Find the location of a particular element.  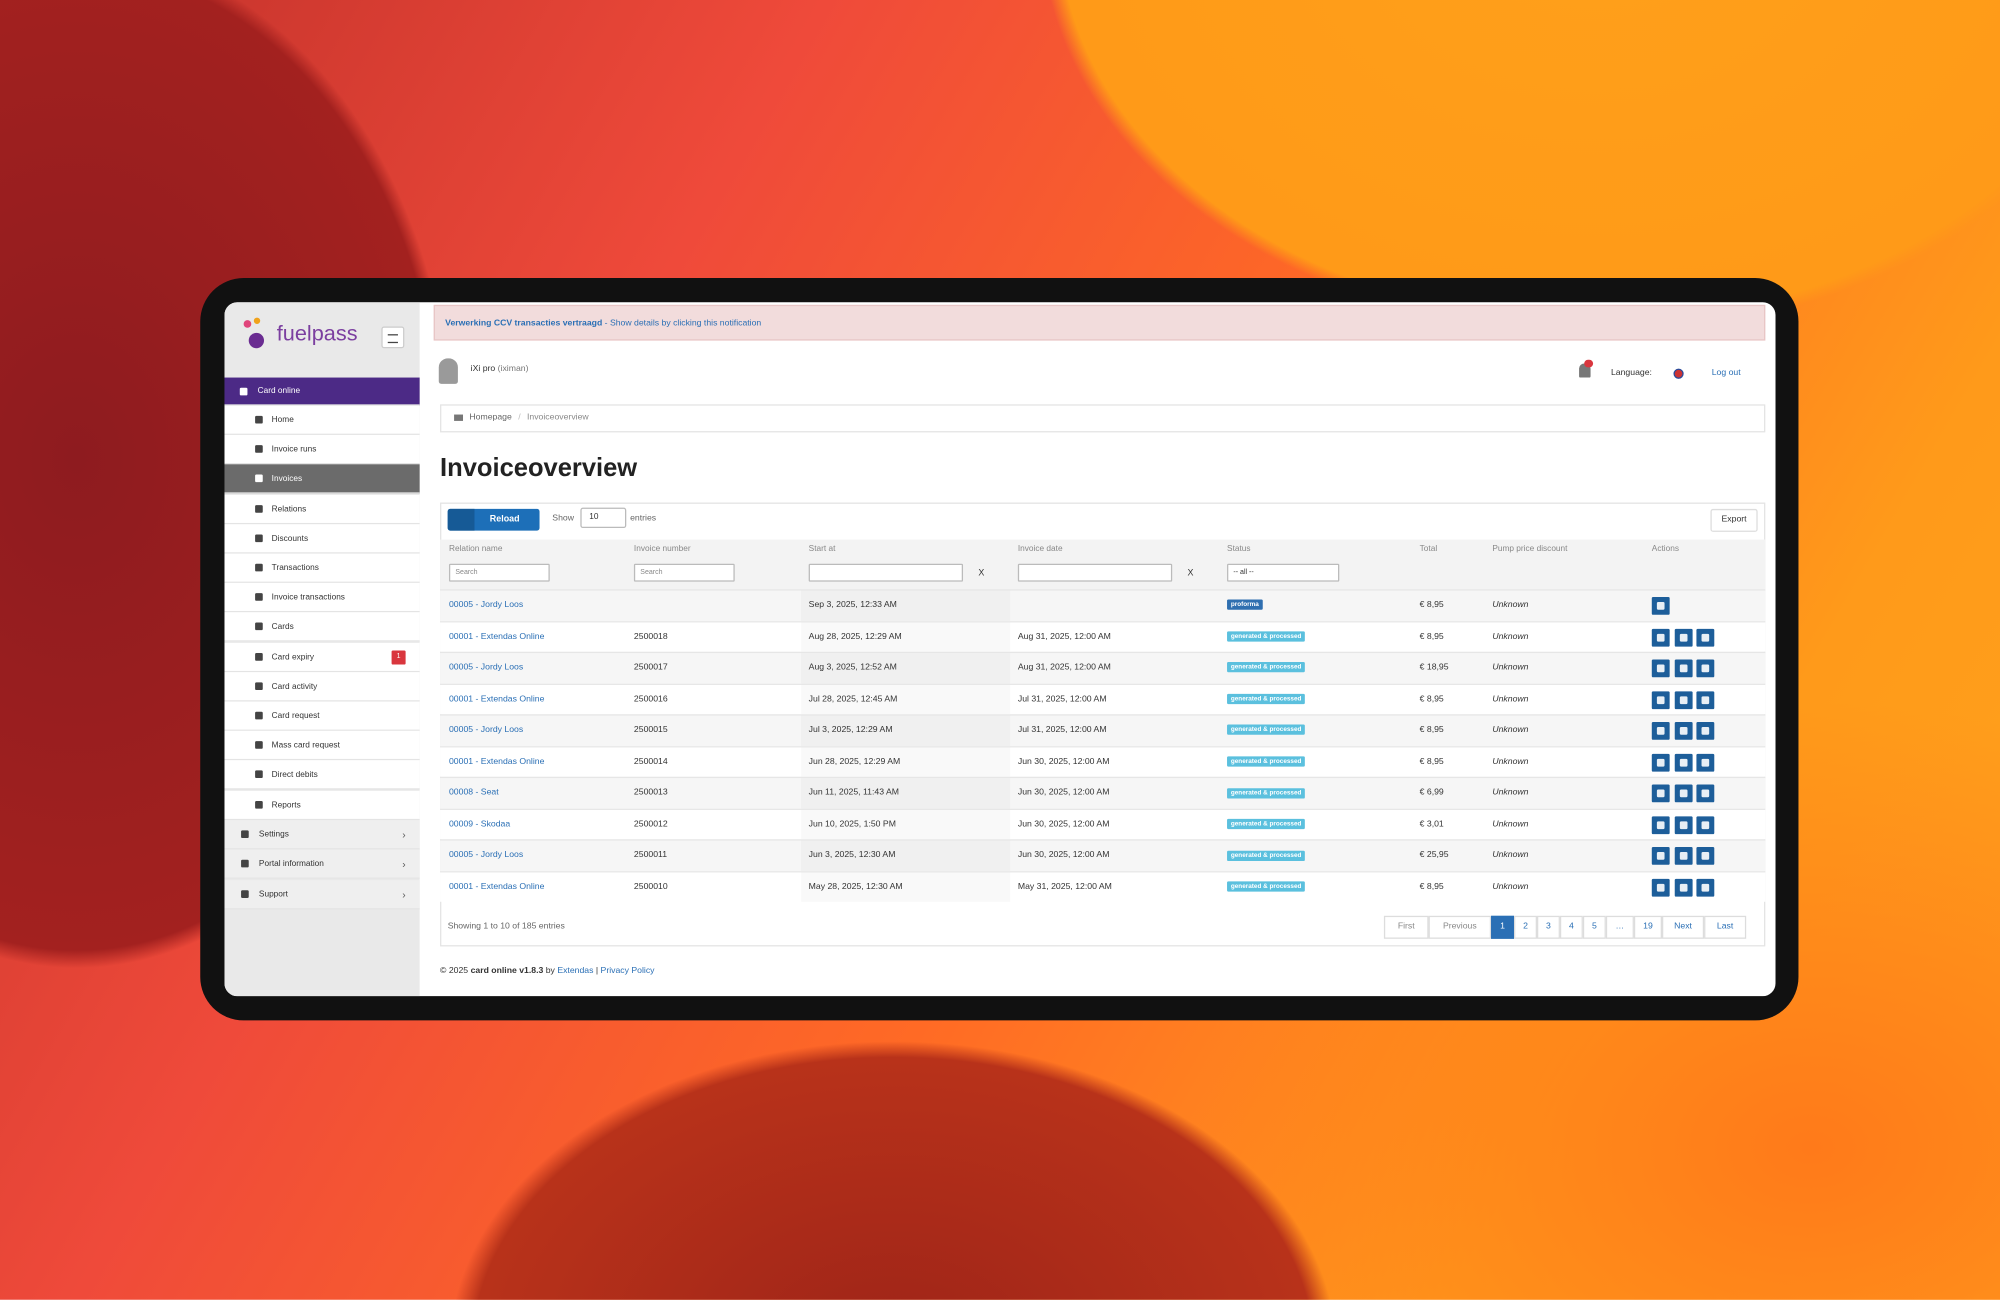

sidebar-item: Portal information › is located at coordinates (322, 864).